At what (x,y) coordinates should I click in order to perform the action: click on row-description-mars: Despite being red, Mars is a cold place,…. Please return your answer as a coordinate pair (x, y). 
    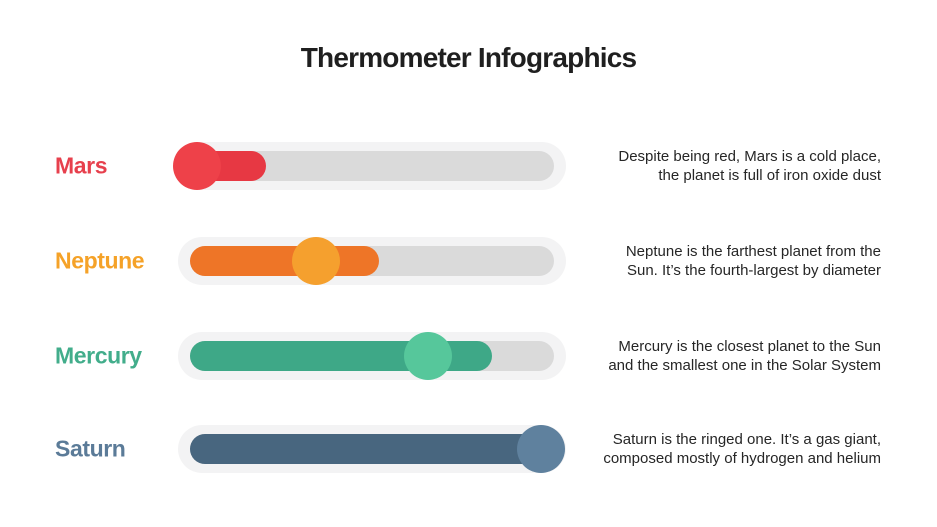
    Looking at the image, I should click on (749, 166).